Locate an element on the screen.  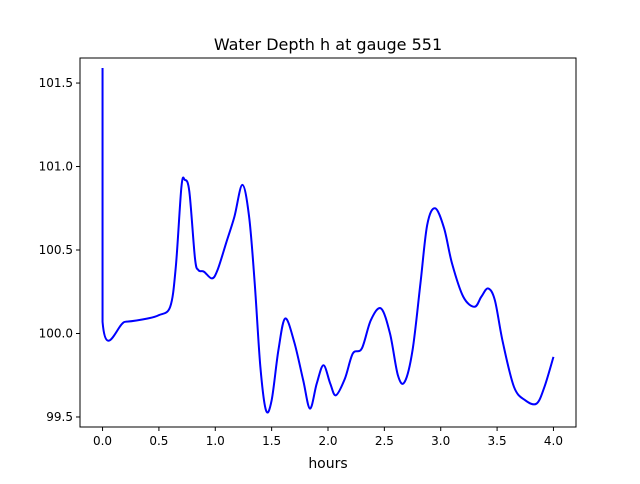
x-axis: 0.0 0.5 1.0 1.5 2.0 2.5 3.0 3.5 4.0 is located at coordinates (328, 437).